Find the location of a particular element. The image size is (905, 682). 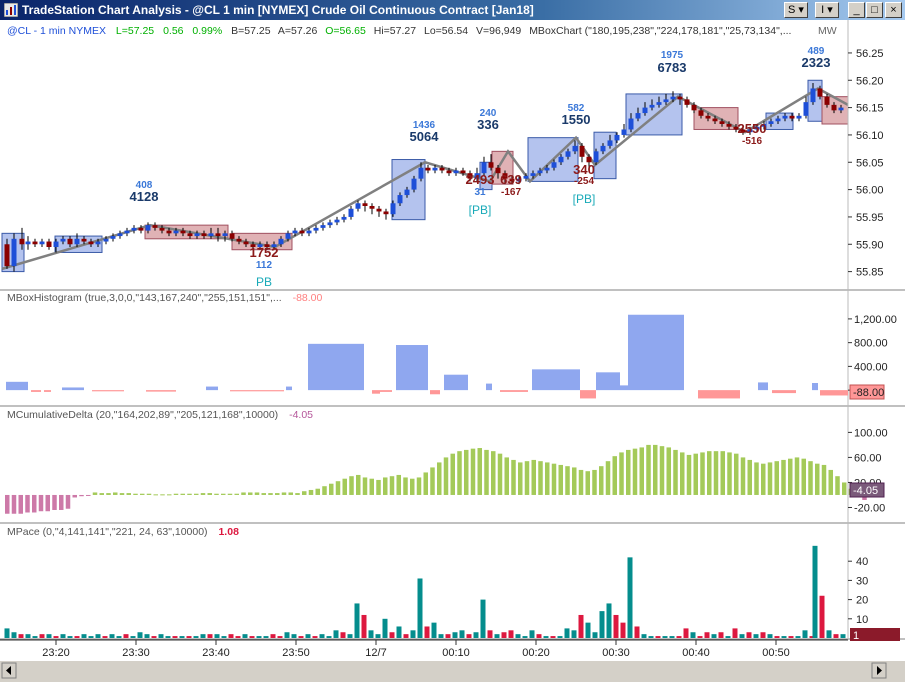

delta-tick-label: 60.00 is located at coordinates (868, 458).